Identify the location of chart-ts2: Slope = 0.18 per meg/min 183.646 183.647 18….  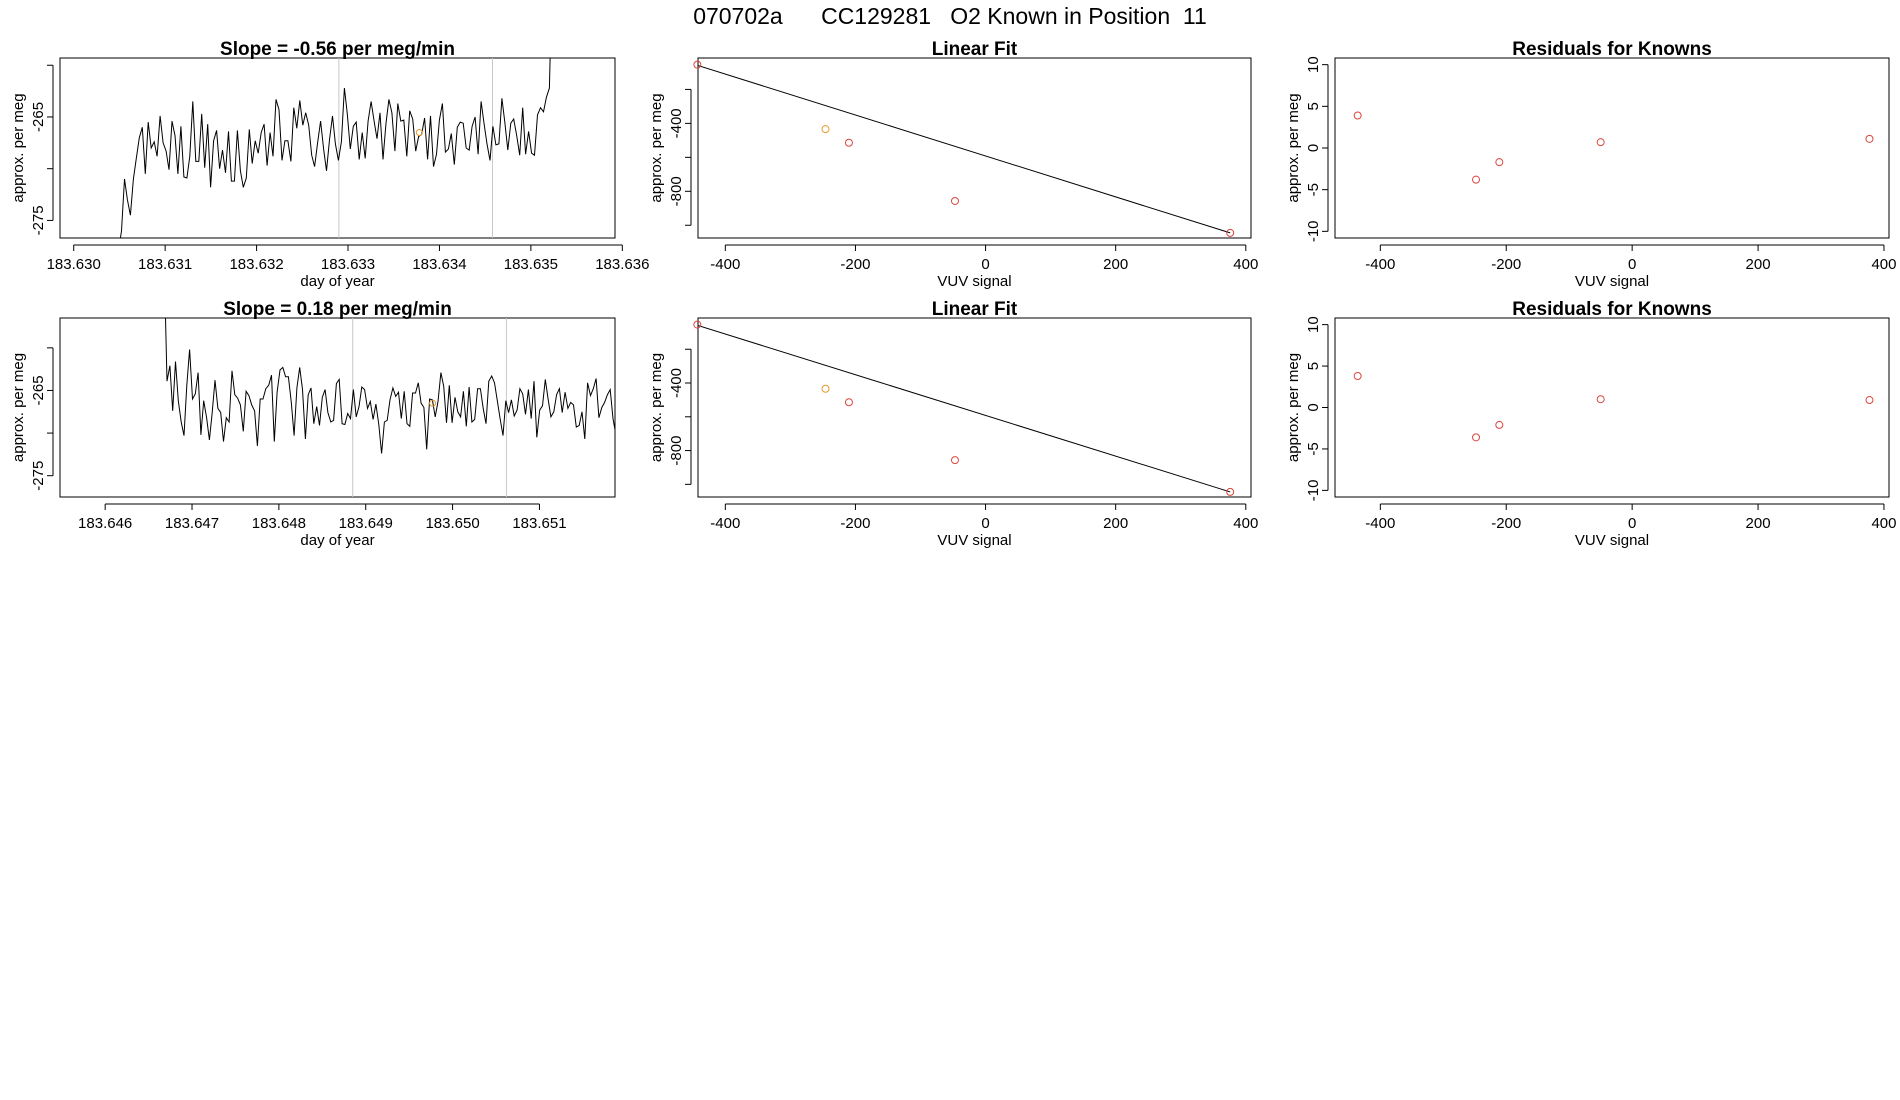
(313, 424).